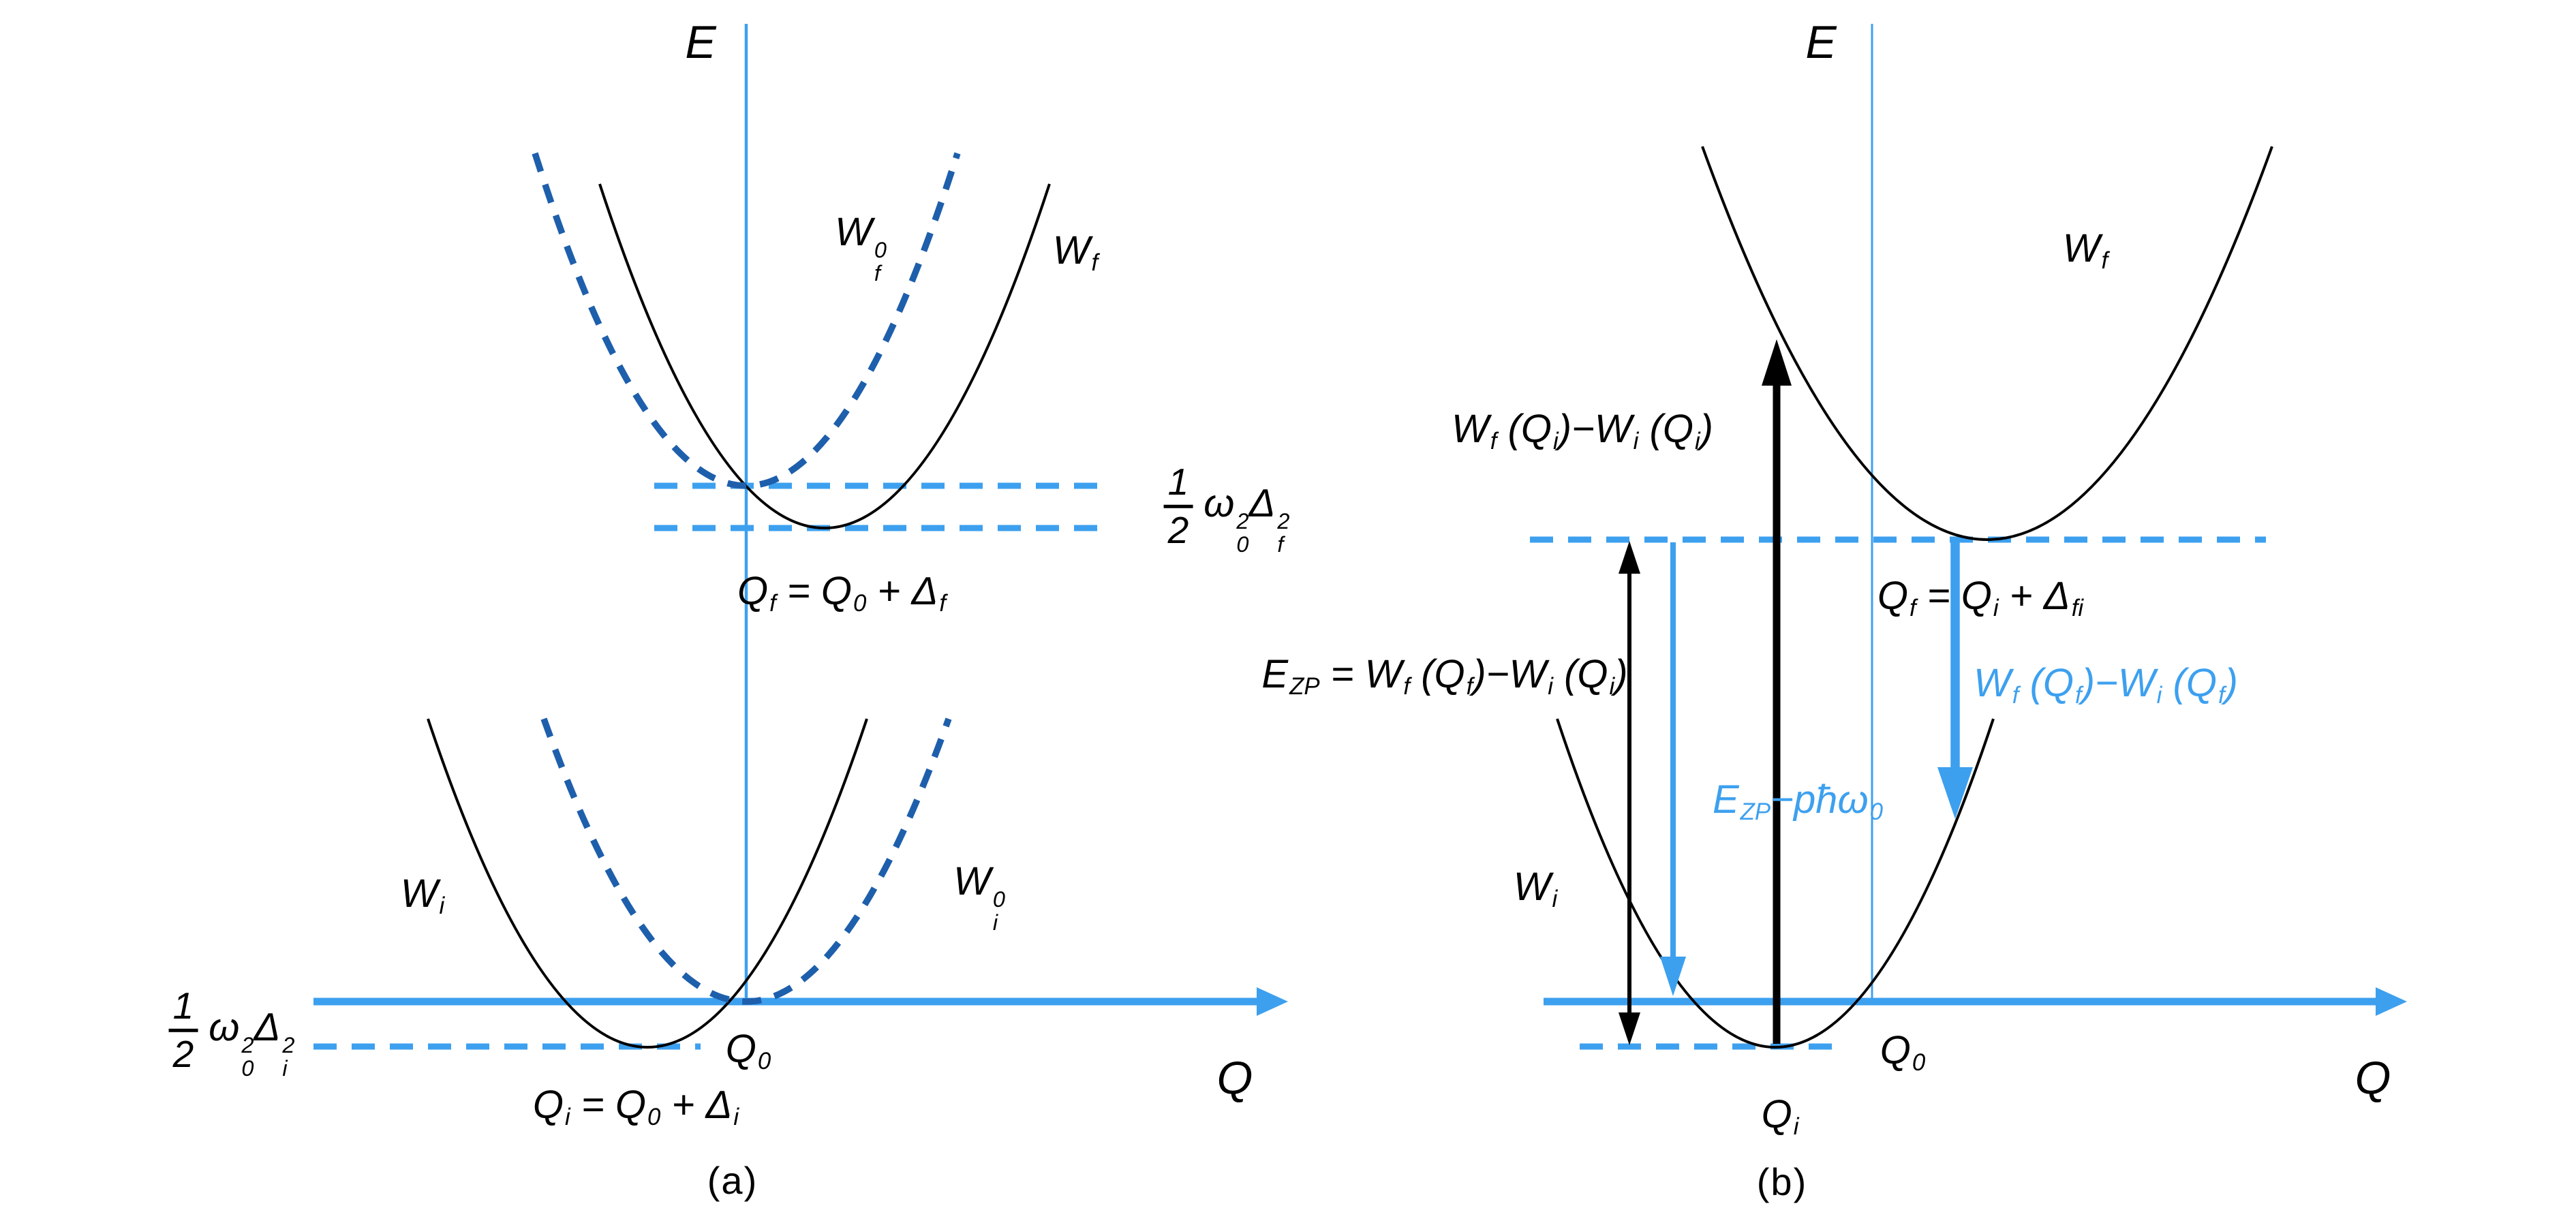 The image size is (2576, 1223). I want to click on coordinate-axis-a-arrowhead, so click(1272, 1002).